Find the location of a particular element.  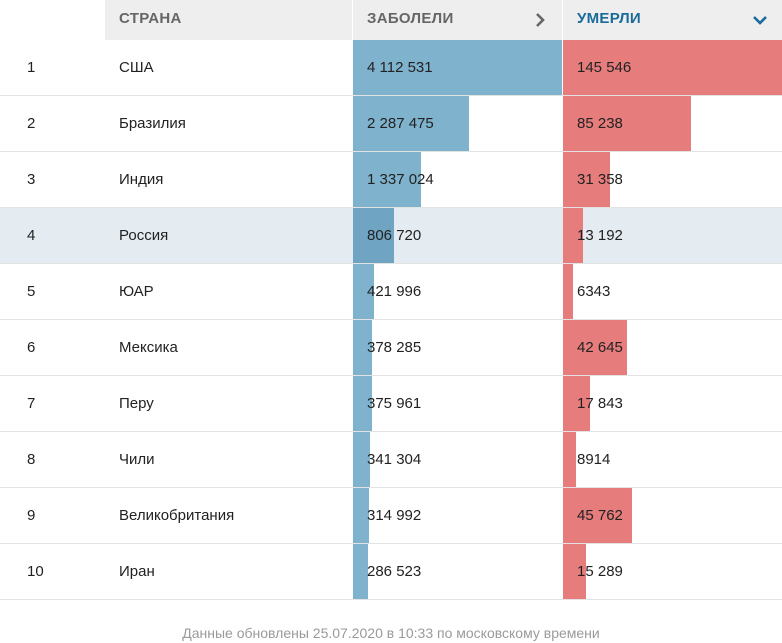

table-row: 7 Перу 375 961 17 843 is located at coordinates (391, 404).